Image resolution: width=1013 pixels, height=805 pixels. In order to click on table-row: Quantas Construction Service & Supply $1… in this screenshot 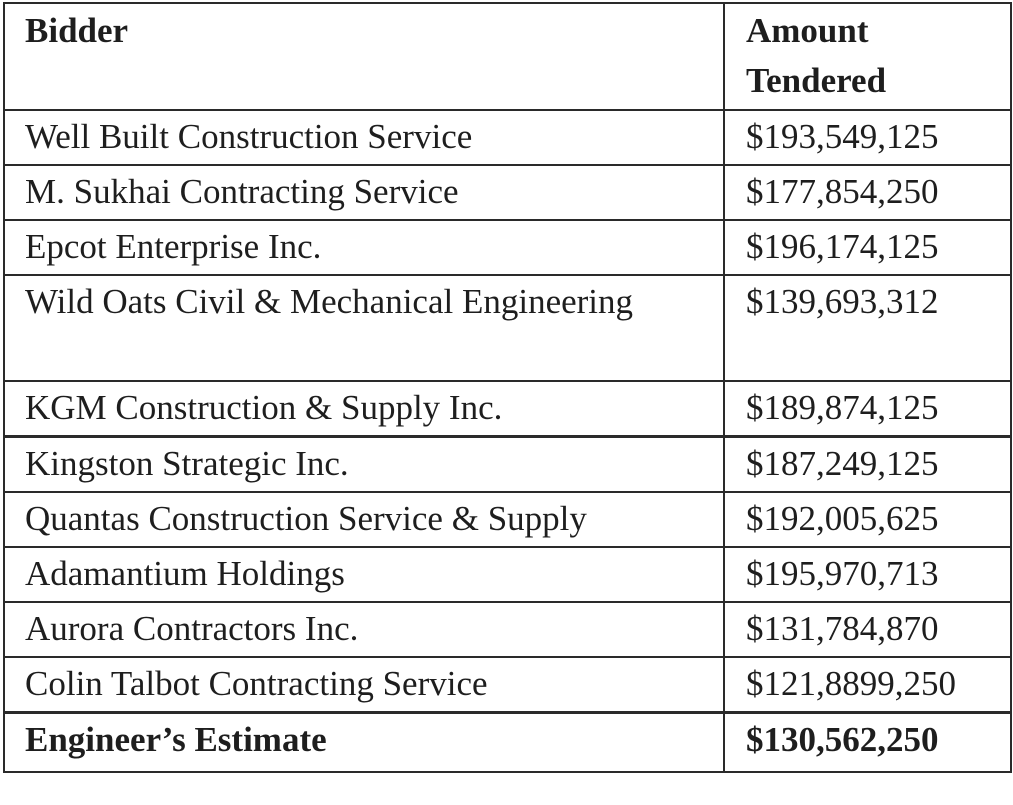, I will do `click(507, 519)`.